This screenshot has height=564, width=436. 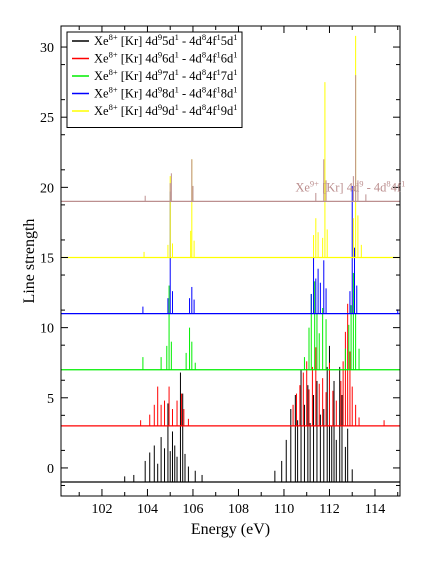 I want to click on y-tick-label: 20, so click(x=47, y=188).